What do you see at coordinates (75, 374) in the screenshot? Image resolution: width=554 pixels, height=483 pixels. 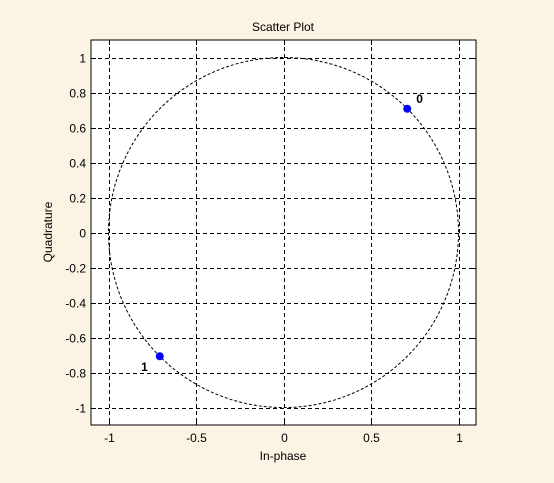 I see `y-tick-label: -0.8` at bounding box center [75, 374].